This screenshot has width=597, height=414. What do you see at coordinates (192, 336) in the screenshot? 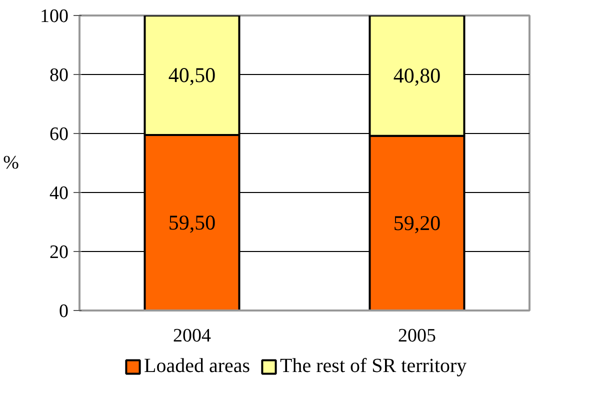
I see `x-tick-label: 2004` at bounding box center [192, 336].